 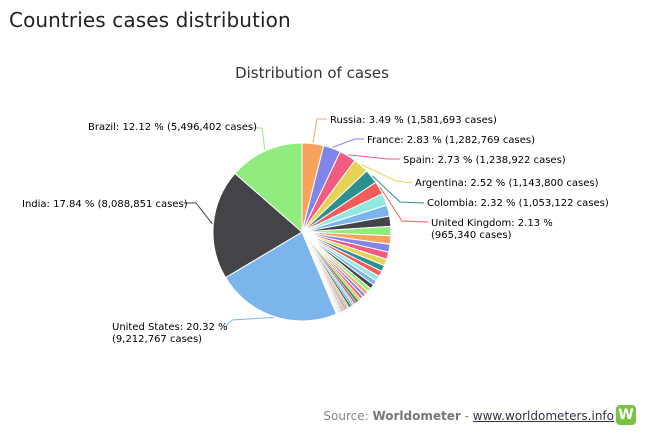 What do you see at coordinates (198, 213) in the screenshot?
I see `connector-india` at bounding box center [198, 213].